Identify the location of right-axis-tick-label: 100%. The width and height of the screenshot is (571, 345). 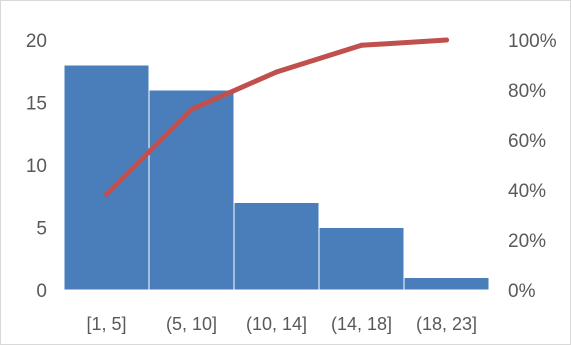
(532, 41).